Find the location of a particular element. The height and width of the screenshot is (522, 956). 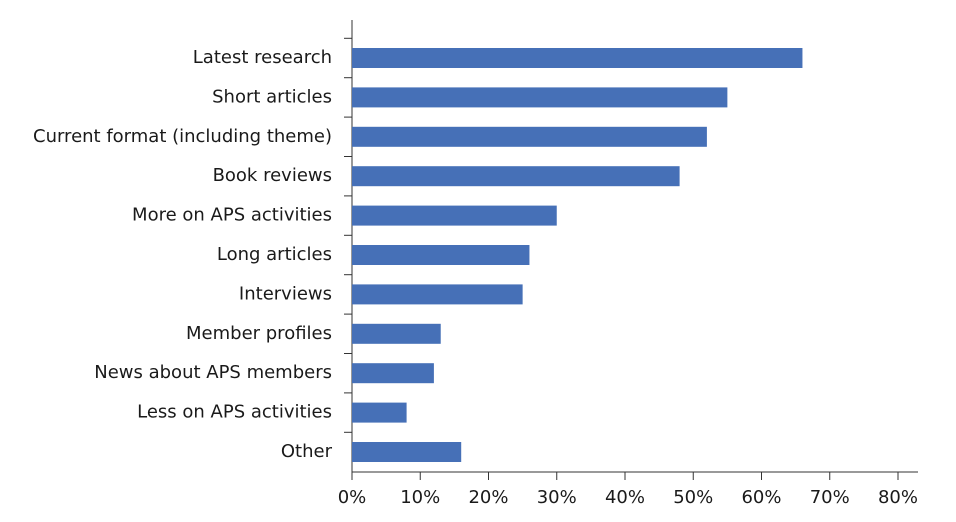

x-tick-label: 40% is located at coordinates (625, 497).